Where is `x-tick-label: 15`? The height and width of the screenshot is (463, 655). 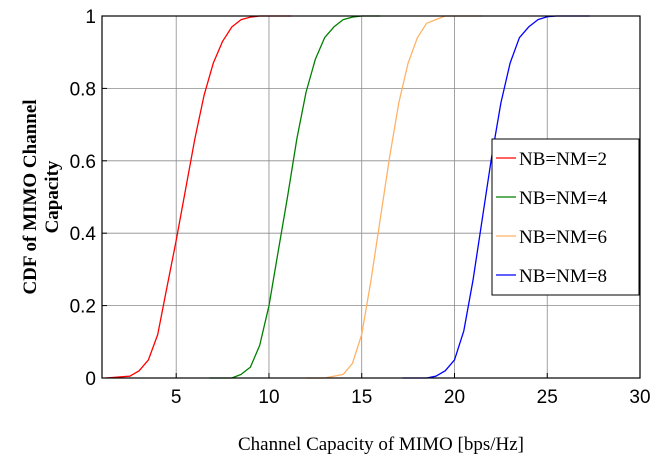 x-tick-label: 15 is located at coordinates (361, 397).